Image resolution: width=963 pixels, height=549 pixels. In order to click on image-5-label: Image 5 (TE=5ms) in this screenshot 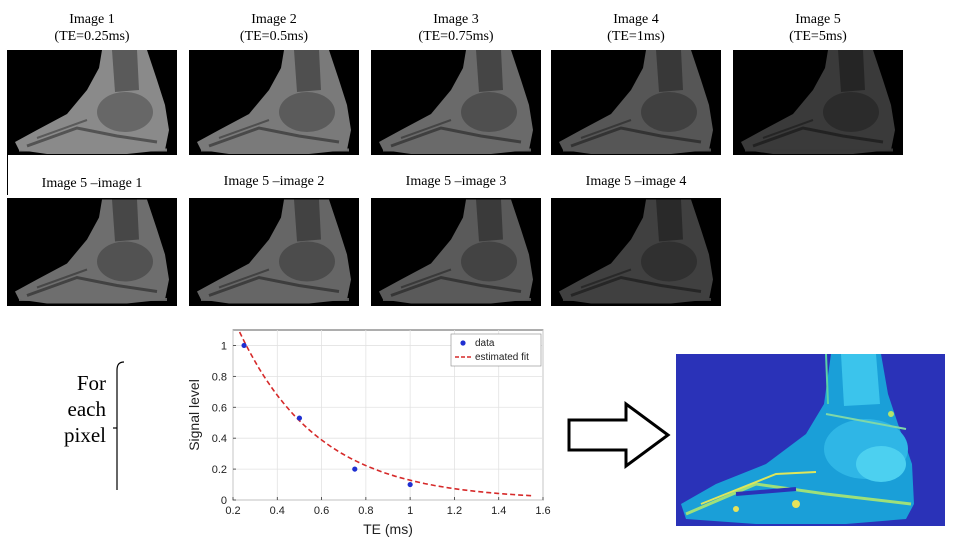, I will do `click(818, 28)`.